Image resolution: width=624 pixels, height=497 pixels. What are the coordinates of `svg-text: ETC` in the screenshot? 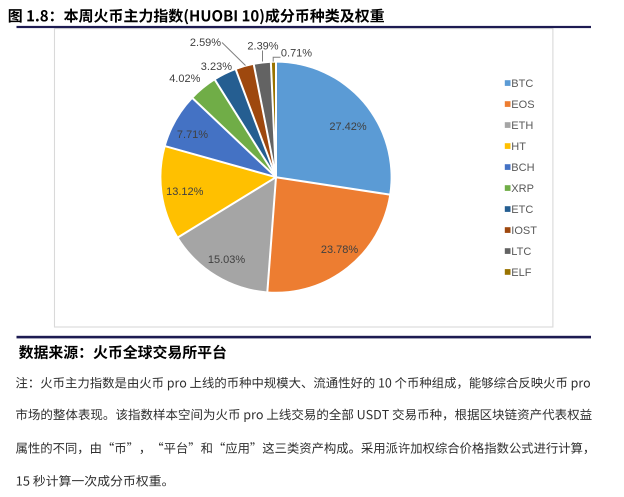 It's located at (522, 210).